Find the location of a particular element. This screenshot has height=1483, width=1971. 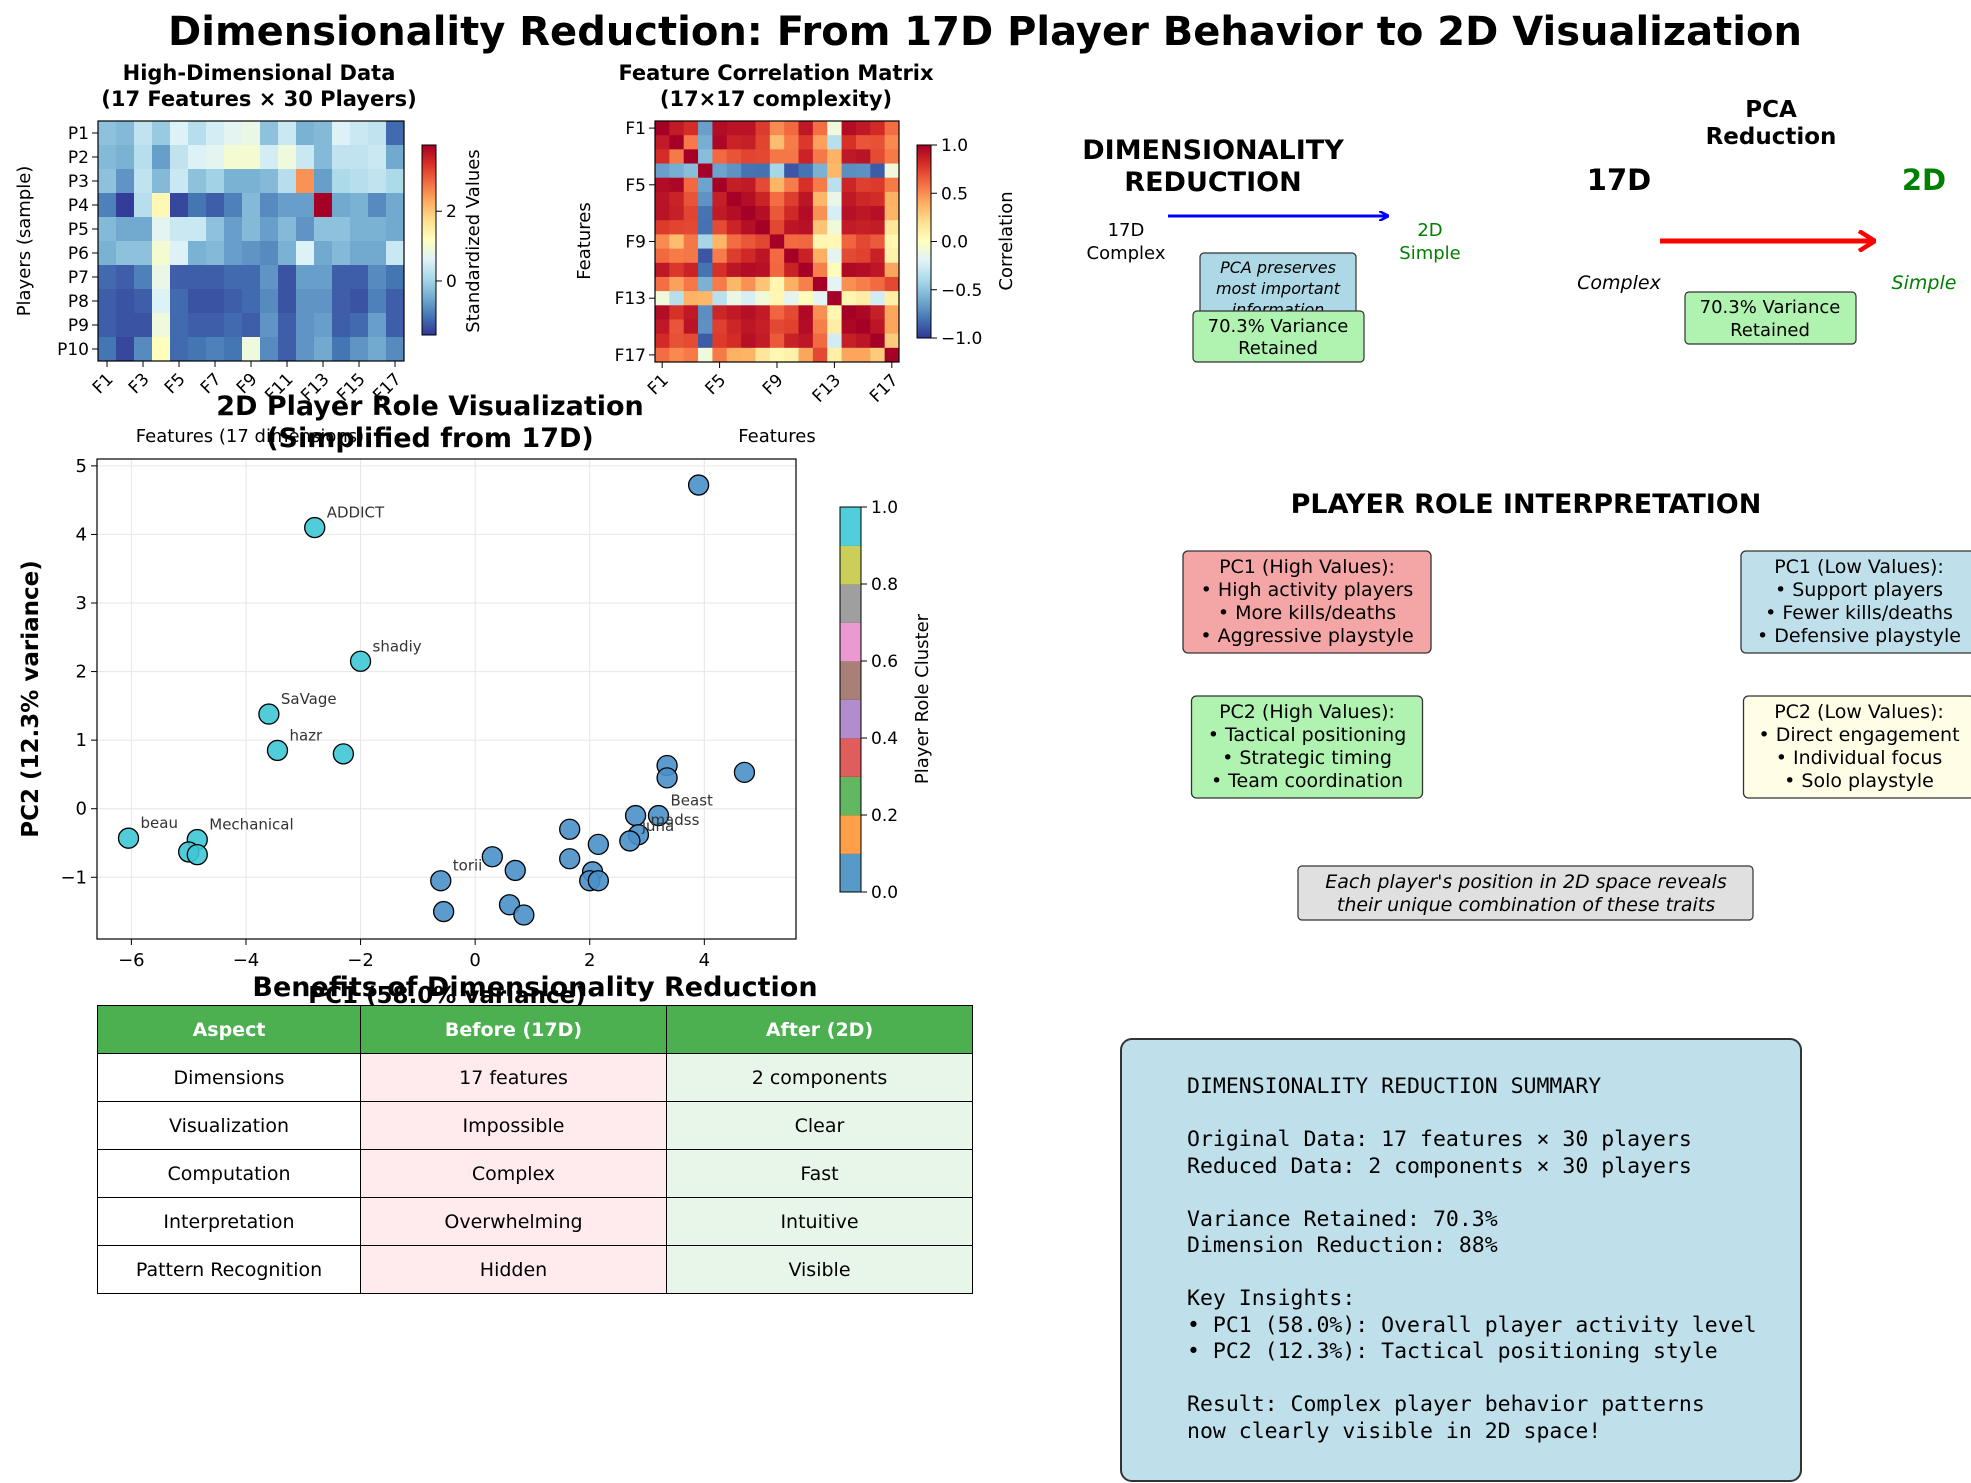

roles-footer-box is located at coordinates (1525, 893).